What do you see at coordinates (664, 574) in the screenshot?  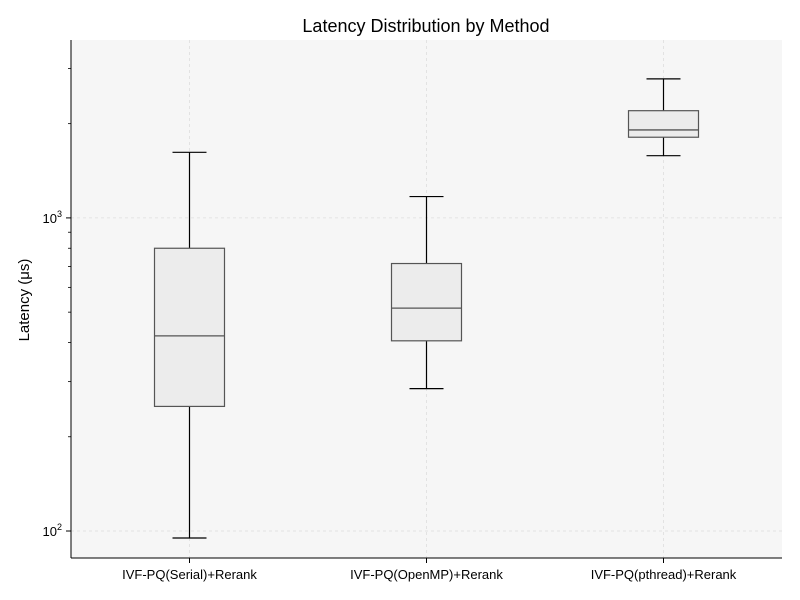 I see `x-tick-label: IVF-PQ(pthread)+Rerank` at bounding box center [664, 574].